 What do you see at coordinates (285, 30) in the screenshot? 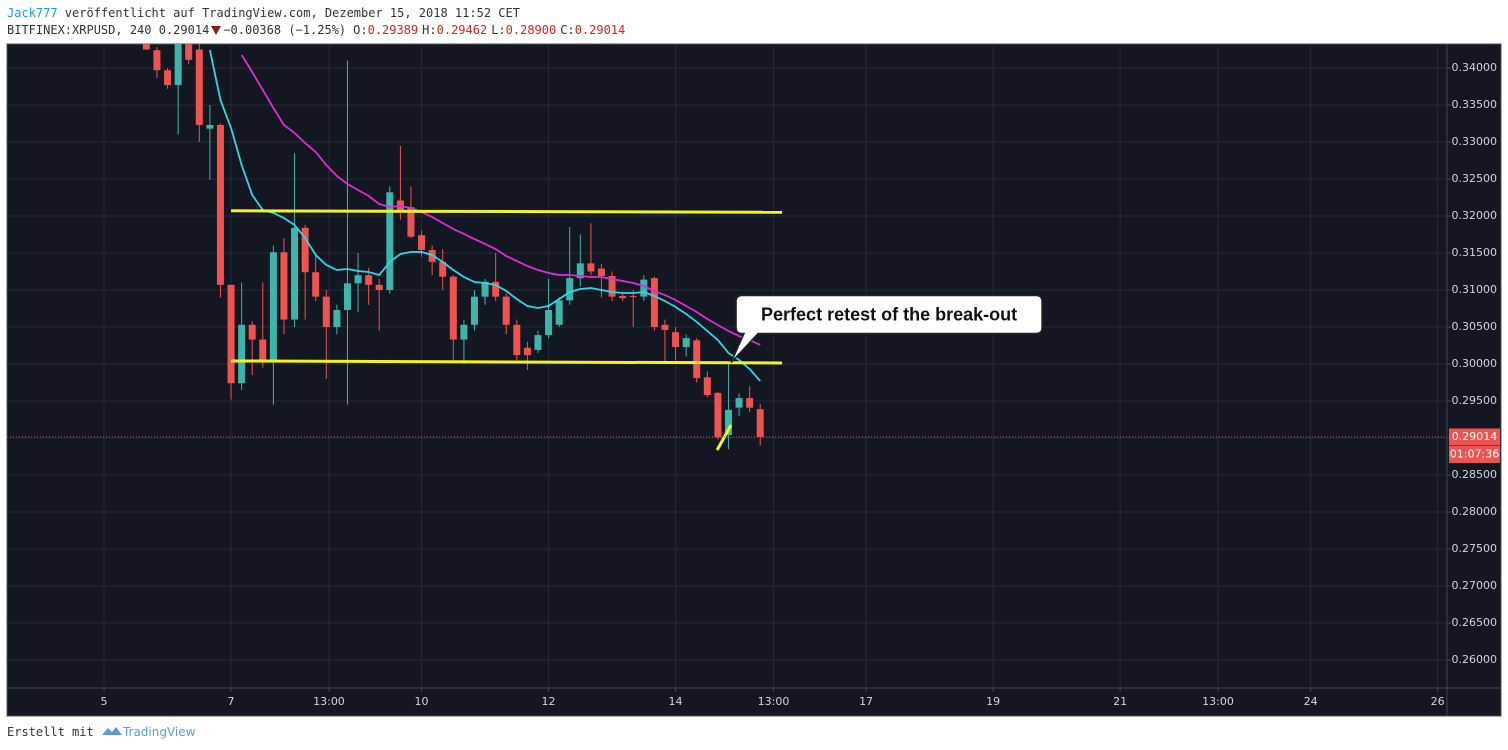
I see `change: −0.00368 (−1.25%)` at bounding box center [285, 30].